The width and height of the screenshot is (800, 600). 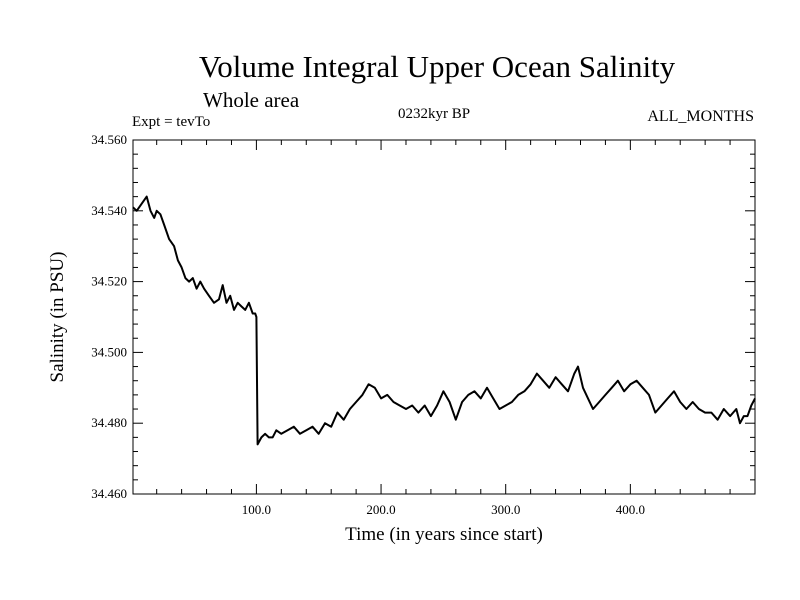 I want to click on period-label: 0232kyr BP, so click(x=434, y=114).